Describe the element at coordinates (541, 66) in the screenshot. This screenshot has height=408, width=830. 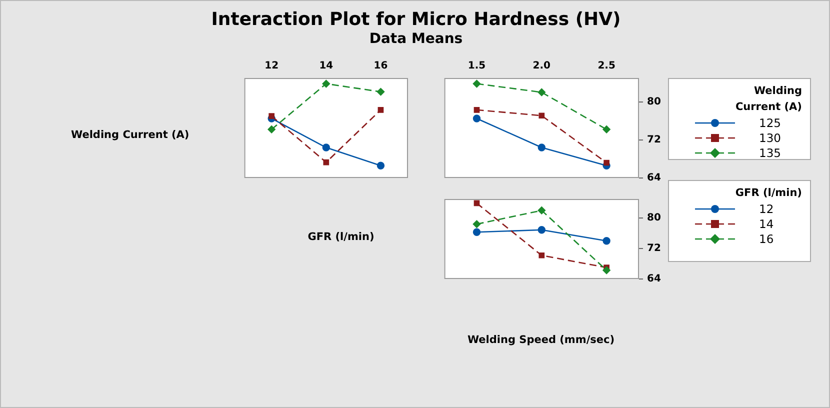
I see `x-tick-label: 2.0` at that location.